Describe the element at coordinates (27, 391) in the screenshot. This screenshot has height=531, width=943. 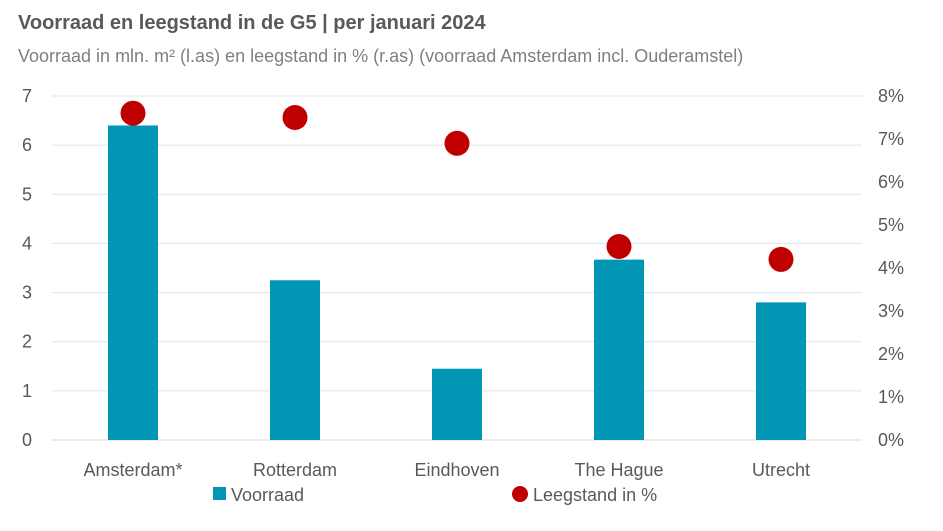
I see `y-left-tick-label: 1` at that location.